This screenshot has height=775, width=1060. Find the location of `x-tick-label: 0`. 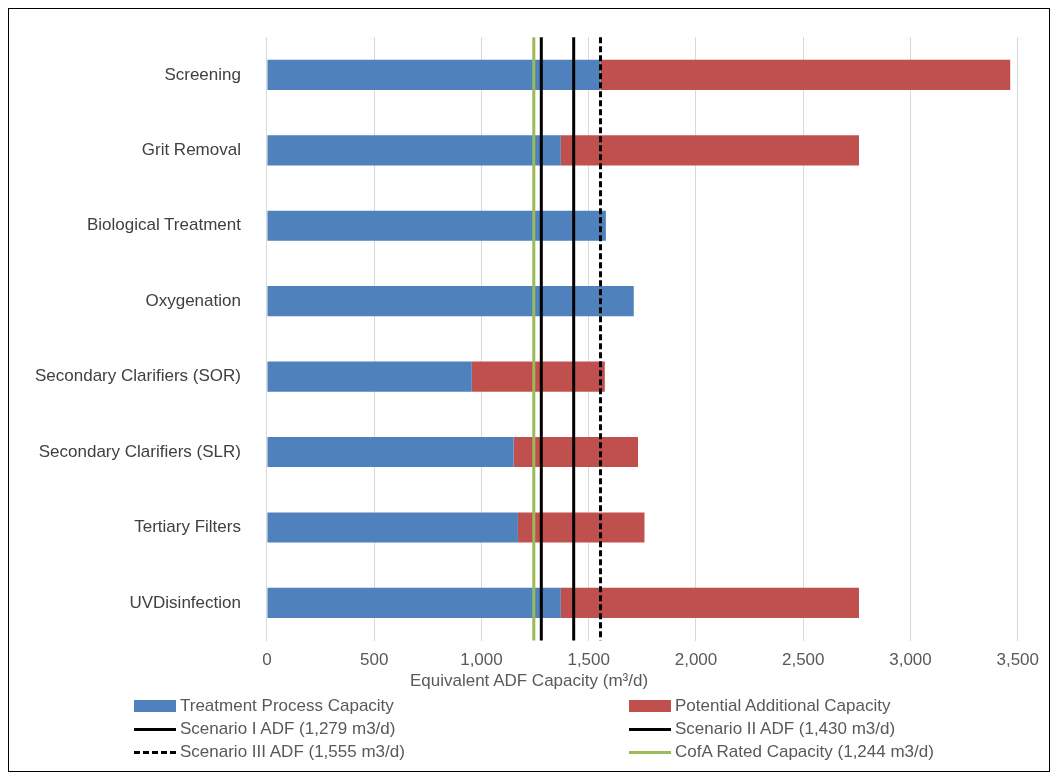

x-tick-label: 0 is located at coordinates (267, 660).